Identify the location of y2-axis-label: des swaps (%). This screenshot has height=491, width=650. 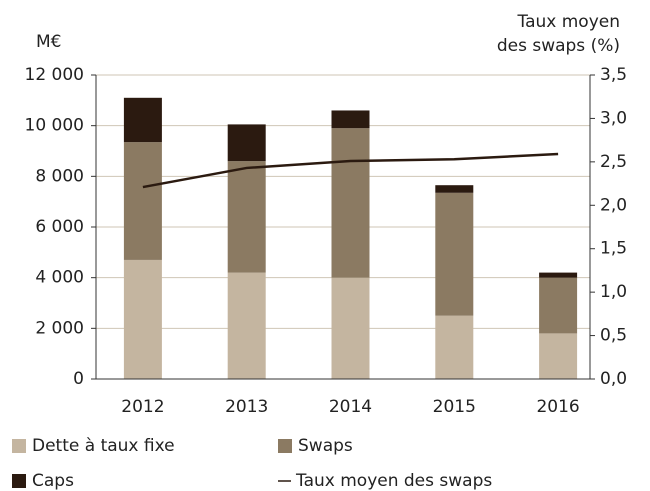
(558, 46).